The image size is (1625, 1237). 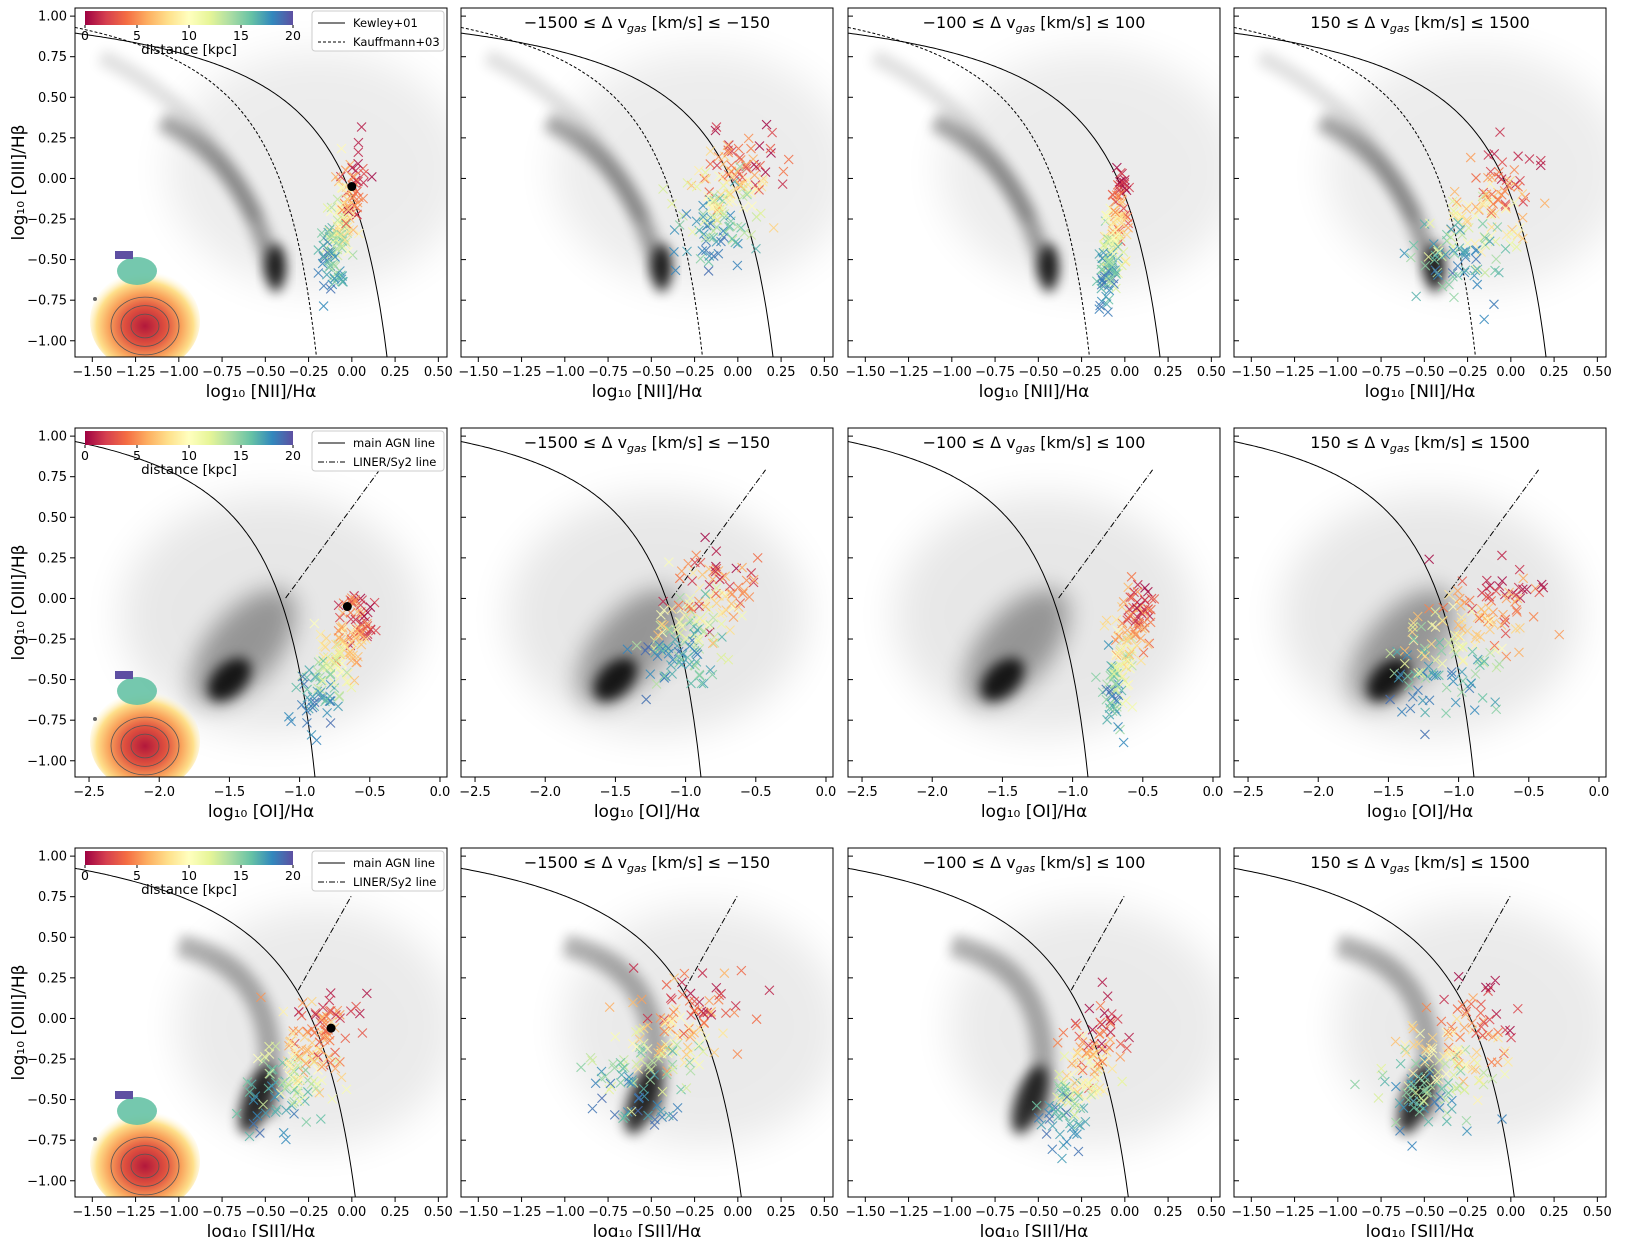 What do you see at coordinates (241, 455) in the screenshot?
I see `colorbar-tick-label: 15` at bounding box center [241, 455].